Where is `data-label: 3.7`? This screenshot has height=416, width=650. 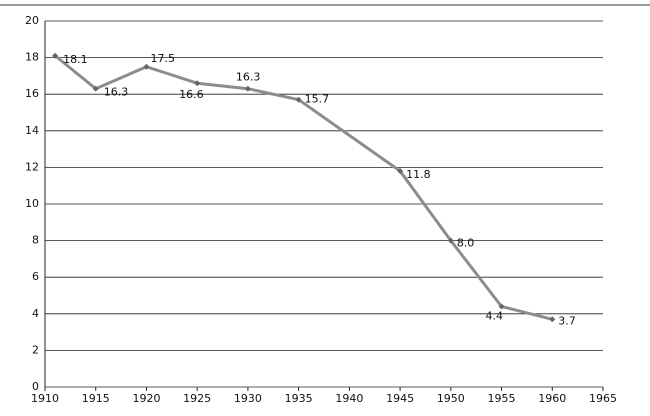 data-label: 3.7 is located at coordinates (567, 320).